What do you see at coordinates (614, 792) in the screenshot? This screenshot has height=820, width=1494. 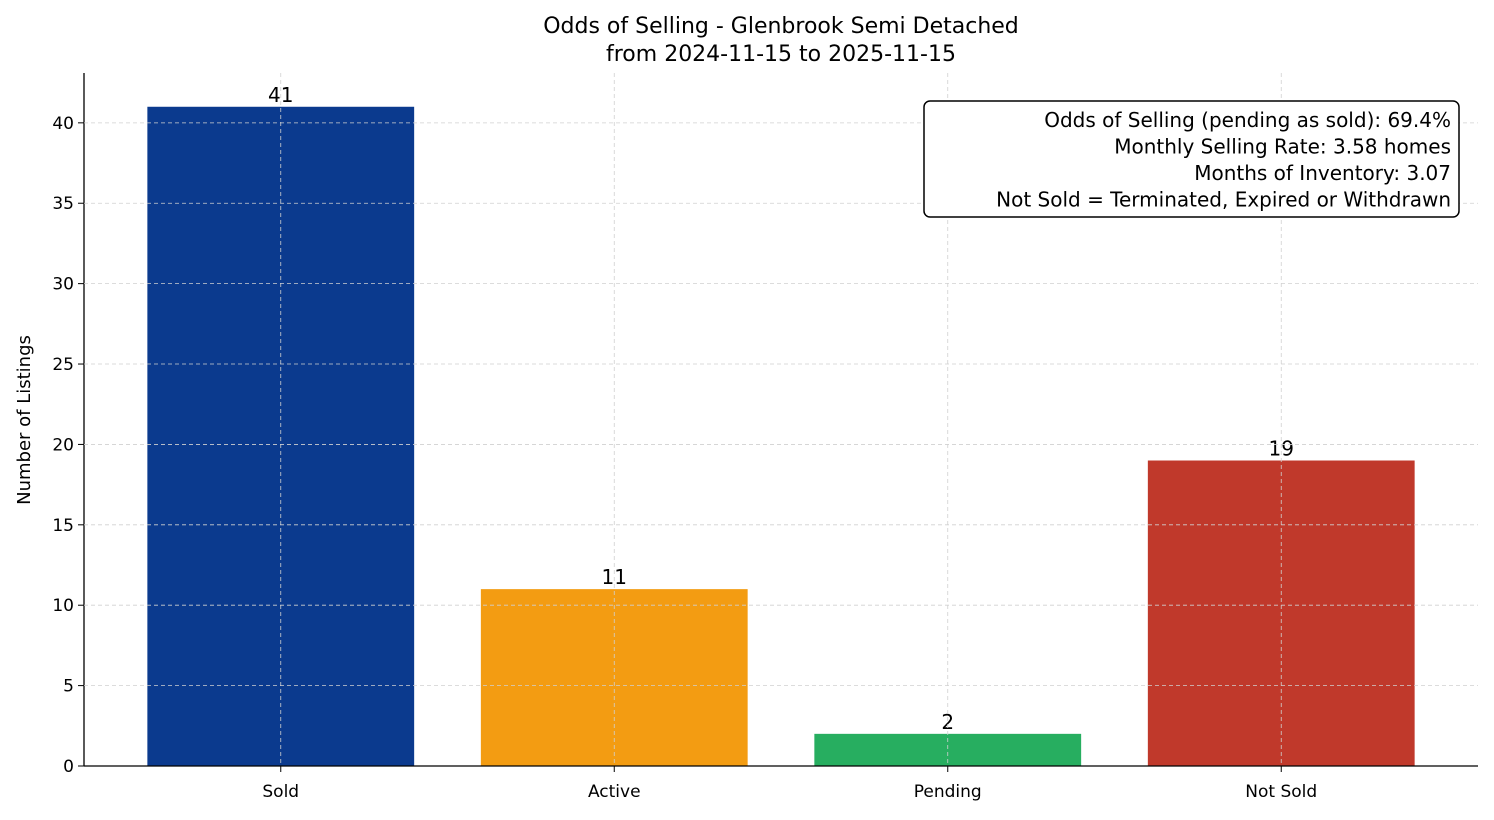 I see `x-tick-label: Active` at bounding box center [614, 792].